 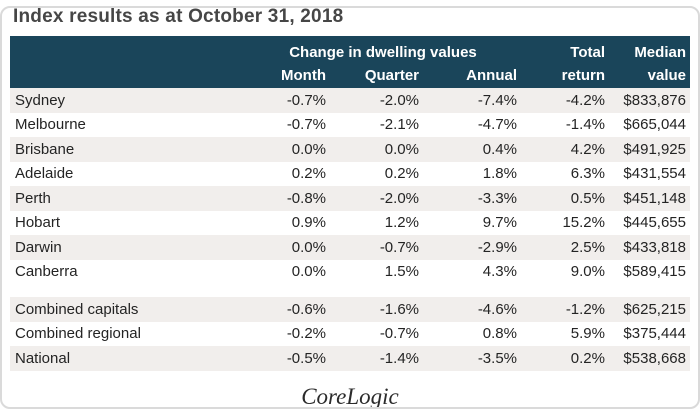 I want to click on cell-total-return: 0.5%, so click(x=565, y=198).